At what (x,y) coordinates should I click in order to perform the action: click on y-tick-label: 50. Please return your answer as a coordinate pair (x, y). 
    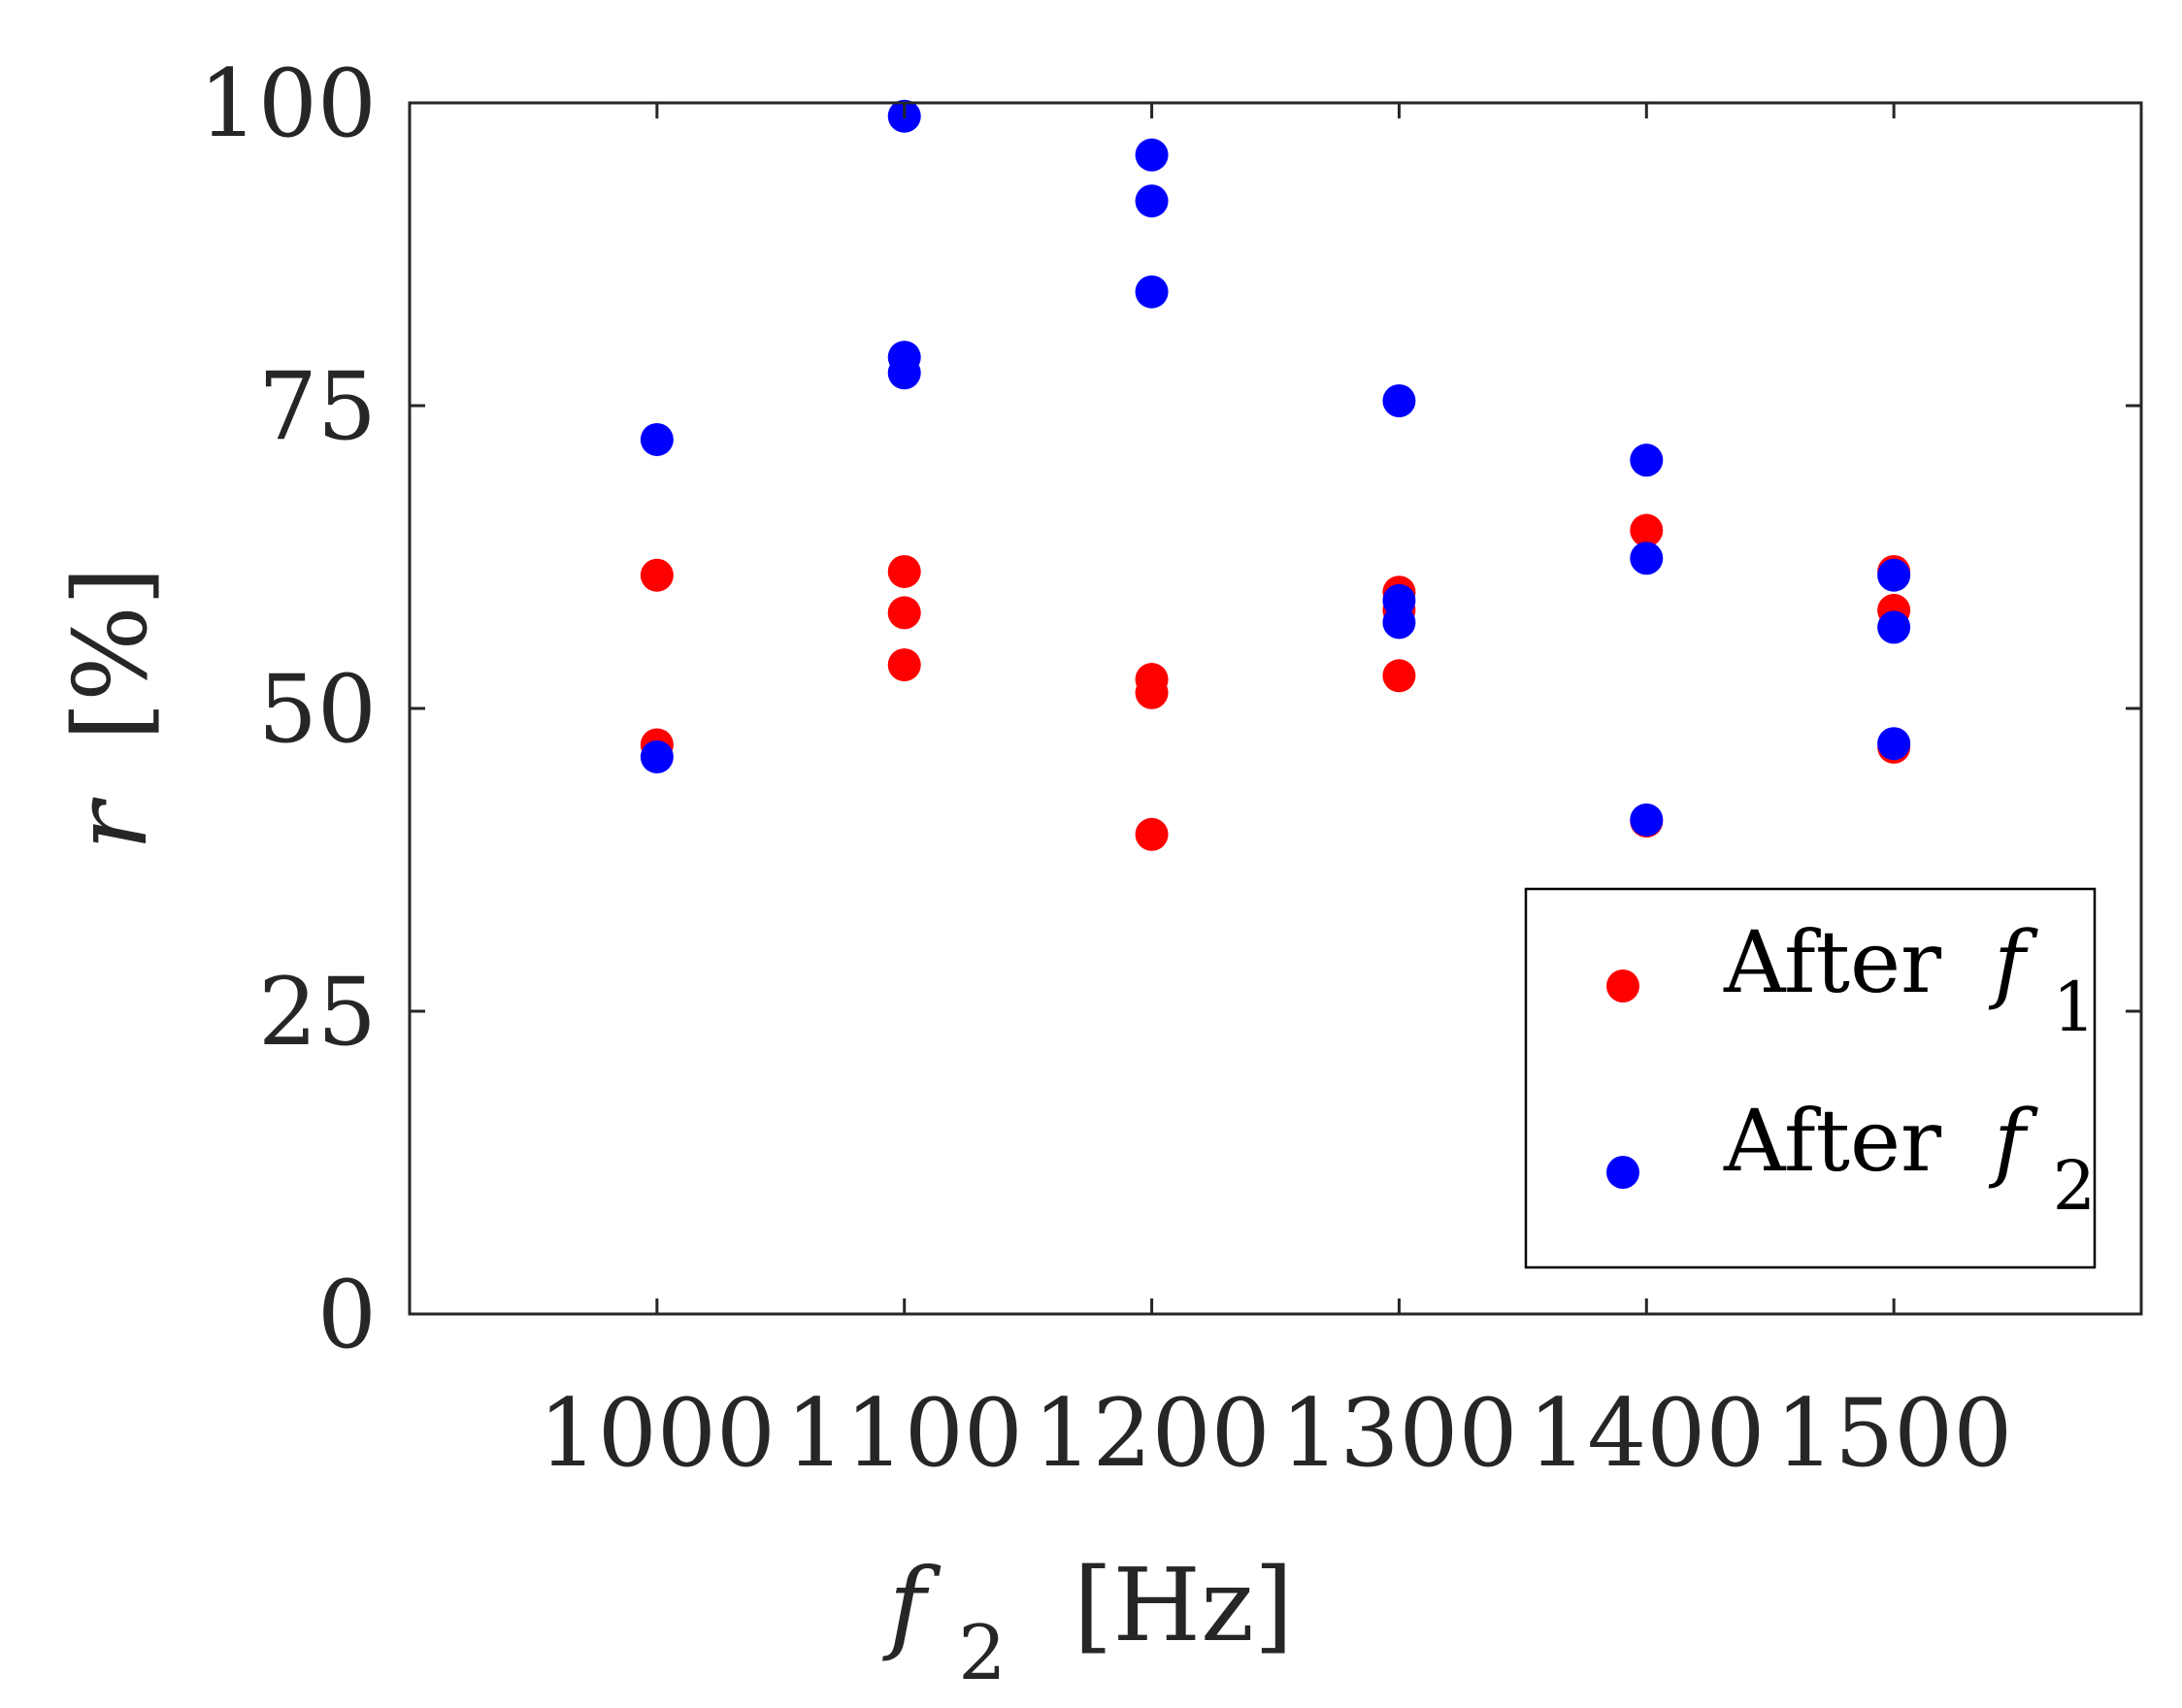
    Looking at the image, I should click on (317, 709).